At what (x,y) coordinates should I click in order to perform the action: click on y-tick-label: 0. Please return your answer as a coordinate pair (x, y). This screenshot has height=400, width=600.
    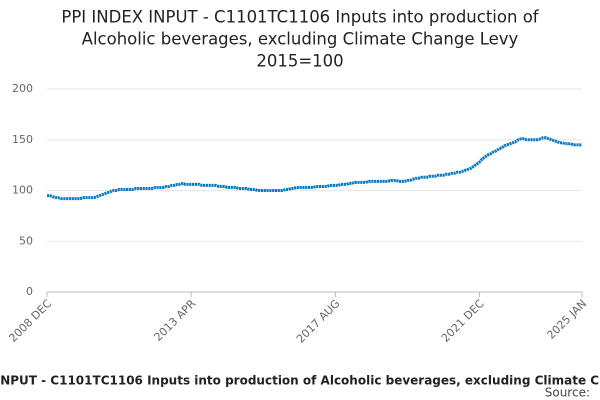
    Looking at the image, I should click on (29, 291).